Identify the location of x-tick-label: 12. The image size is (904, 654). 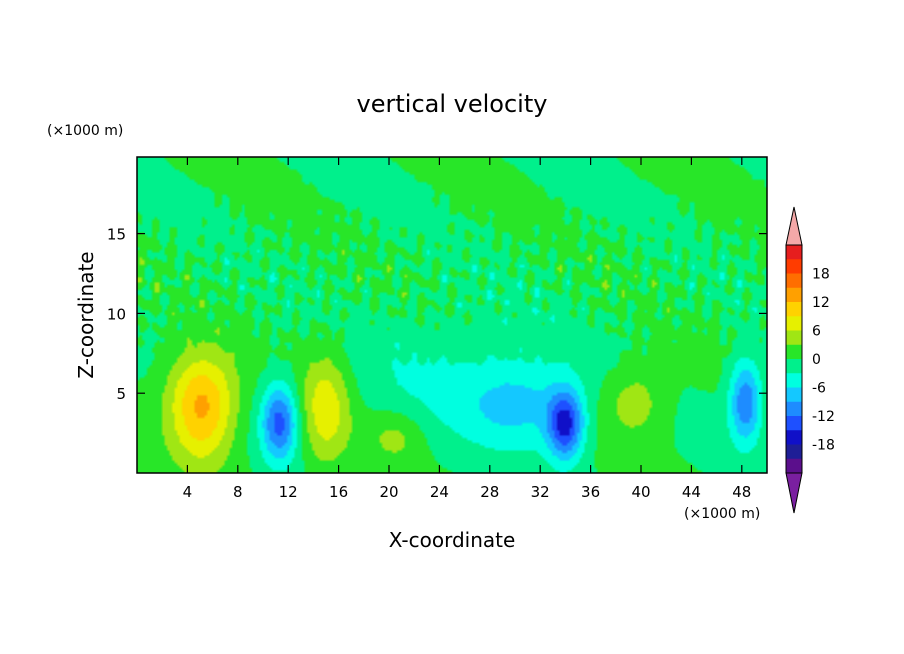
(288, 492).